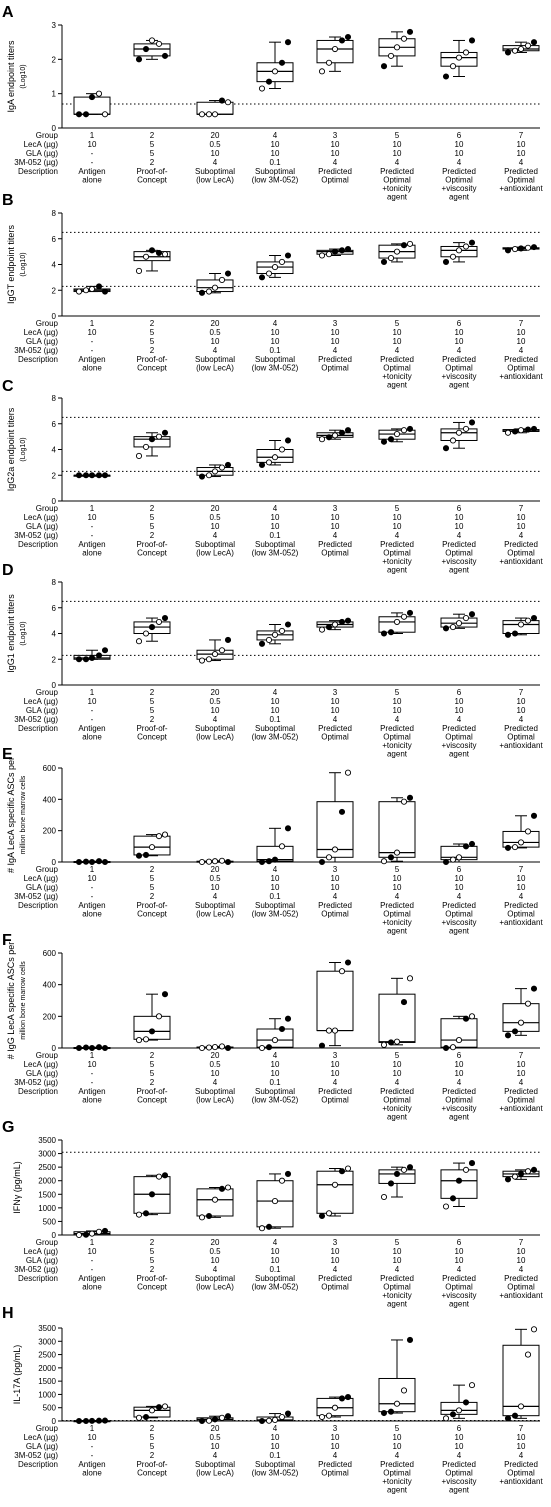 Image resolution: width=551 pixels, height=1507 pixels. Describe the element at coordinates (17, 1187) in the screenshot. I see `y-axis-title: IFNγ (pg/mL)` at that location.